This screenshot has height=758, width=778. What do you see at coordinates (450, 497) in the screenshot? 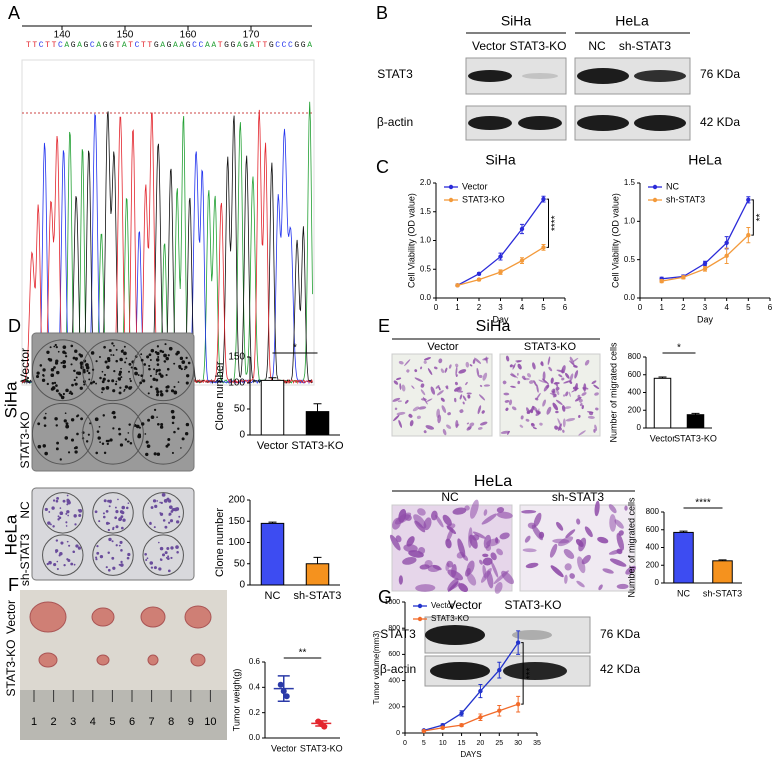
I see `column-label: NC` at bounding box center [450, 497].